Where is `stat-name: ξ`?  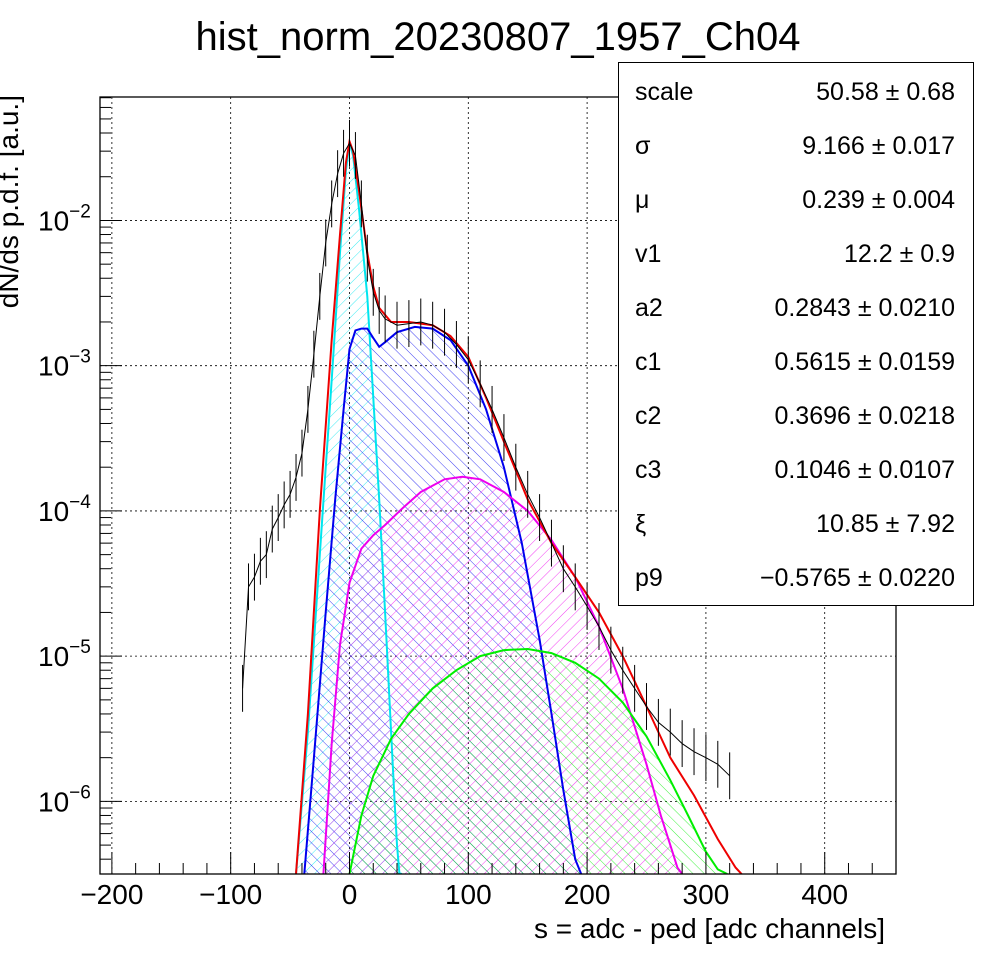 stat-name: ξ is located at coordinates (641, 523).